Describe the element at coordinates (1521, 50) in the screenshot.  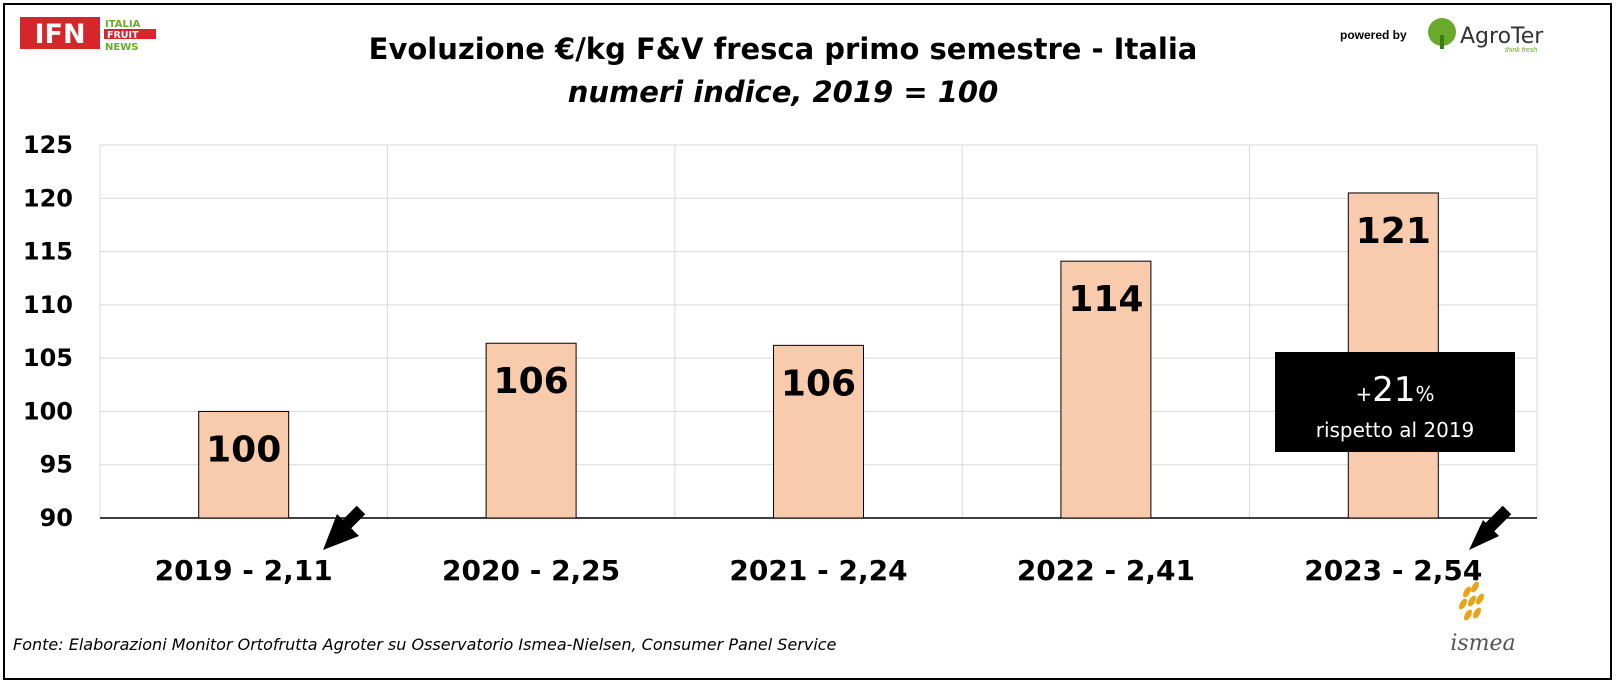
I see `agroter-tagline: think fresh` at that location.